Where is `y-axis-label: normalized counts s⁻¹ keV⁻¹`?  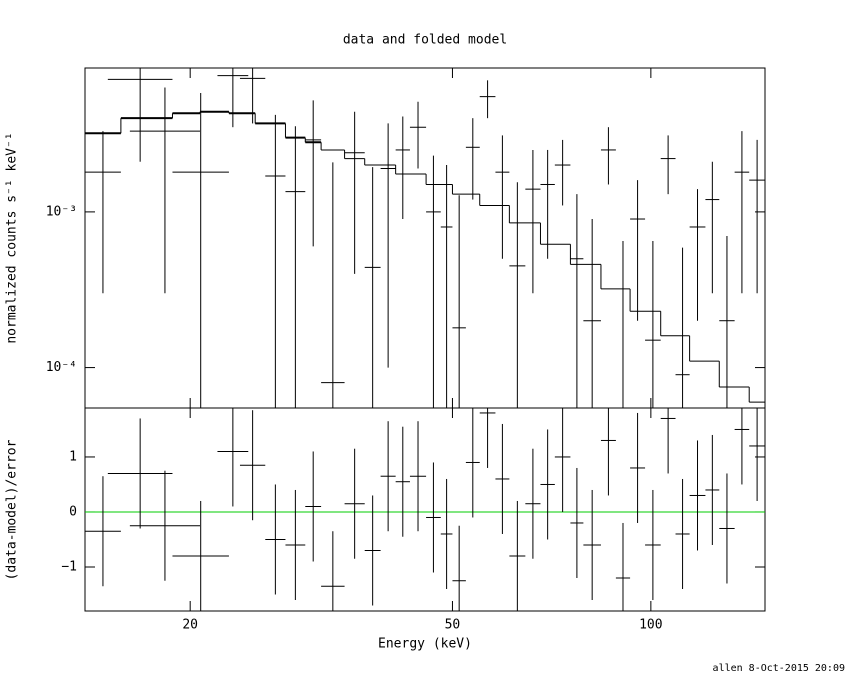
y-axis-label: normalized counts s⁻¹ keV⁻¹ is located at coordinates (12, 237).